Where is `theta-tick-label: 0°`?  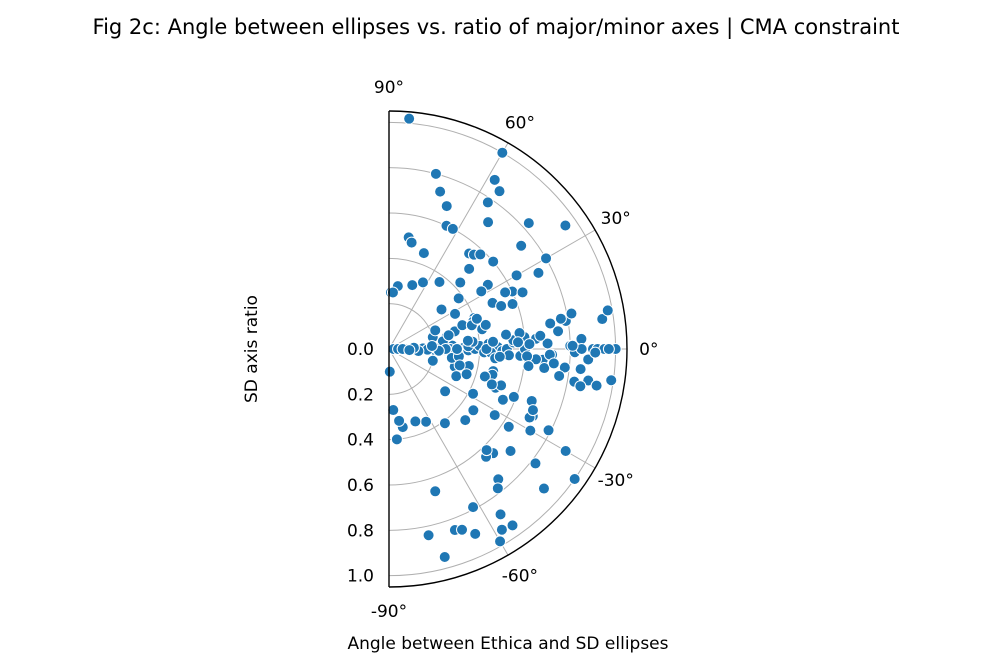 theta-tick-label: 0° is located at coordinates (648, 350).